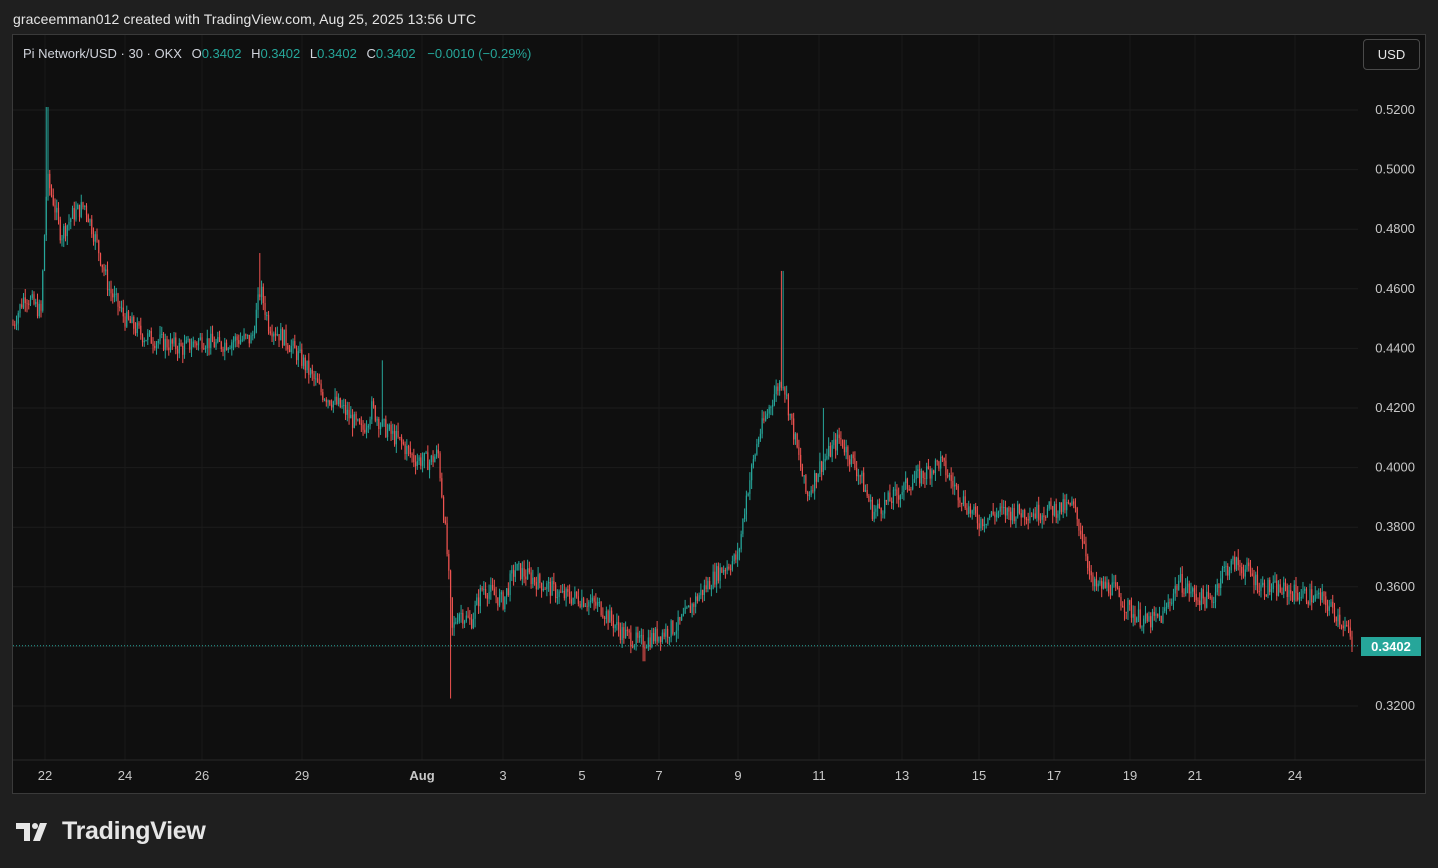  Describe the element at coordinates (102, 53) in the screenshot. I see `symbol-name: Pi Network/USD · 30 · OKX` at that location.